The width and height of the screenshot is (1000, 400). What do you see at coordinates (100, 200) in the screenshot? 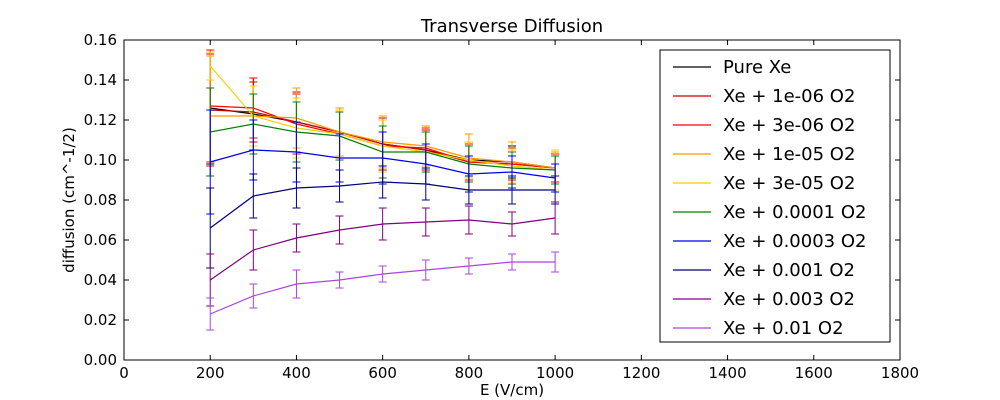
I see `y-tick-label: 0.08` at bounding box center [100, 200].